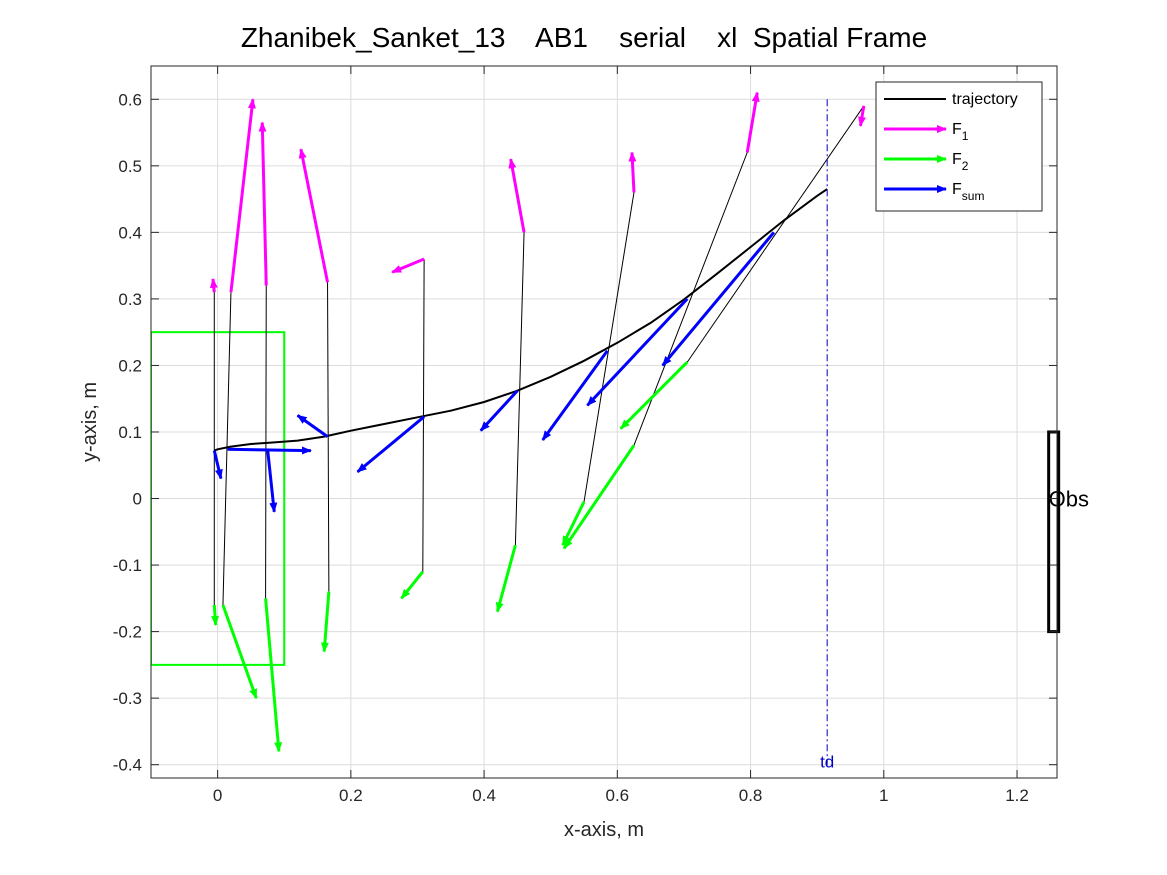 Image resolution: width=1167 pixels, height=875 pixels. I want to click on y-tick-label: 0.1, so click(130, 432).